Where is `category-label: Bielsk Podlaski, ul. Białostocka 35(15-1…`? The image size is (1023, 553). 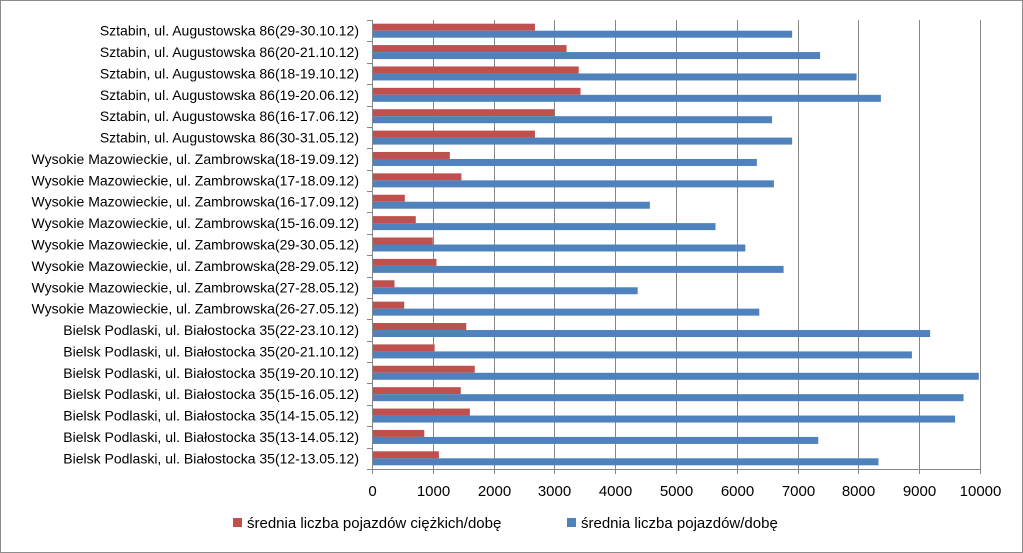 category-label: Bielsk Podlaski, ul. Białostocka 35(15-1… is located at coordinates (211, 394).